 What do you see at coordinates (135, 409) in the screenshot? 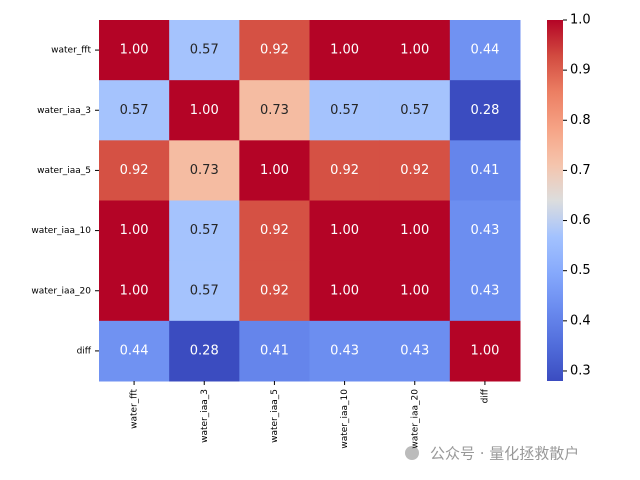
I see `x-tick-label: water_fft` at bounding box center [135, 409].